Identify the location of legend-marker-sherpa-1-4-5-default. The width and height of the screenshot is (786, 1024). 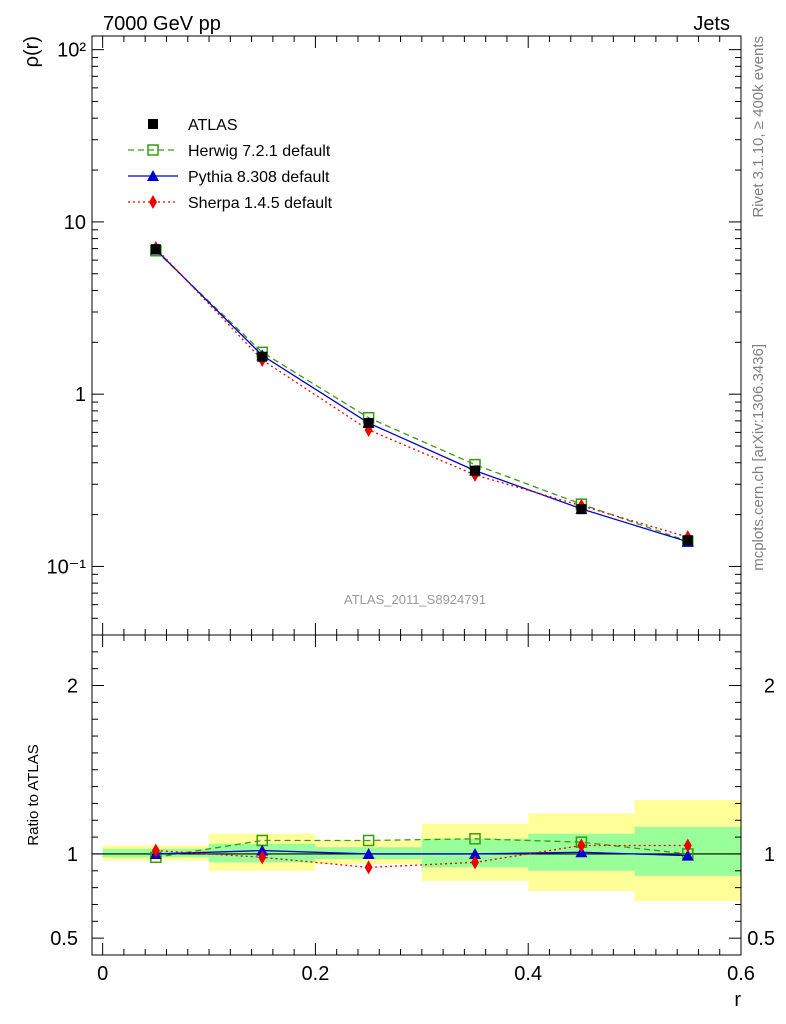
(153, 202).